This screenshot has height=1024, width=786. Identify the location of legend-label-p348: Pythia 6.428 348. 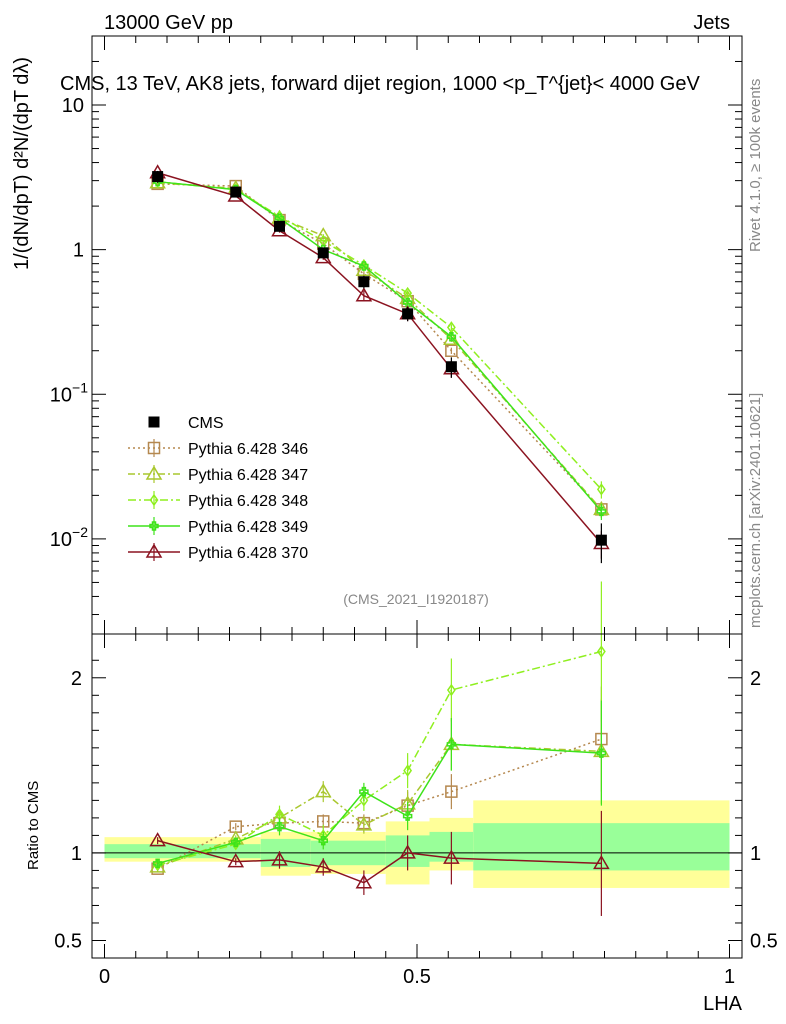
(248, 501).